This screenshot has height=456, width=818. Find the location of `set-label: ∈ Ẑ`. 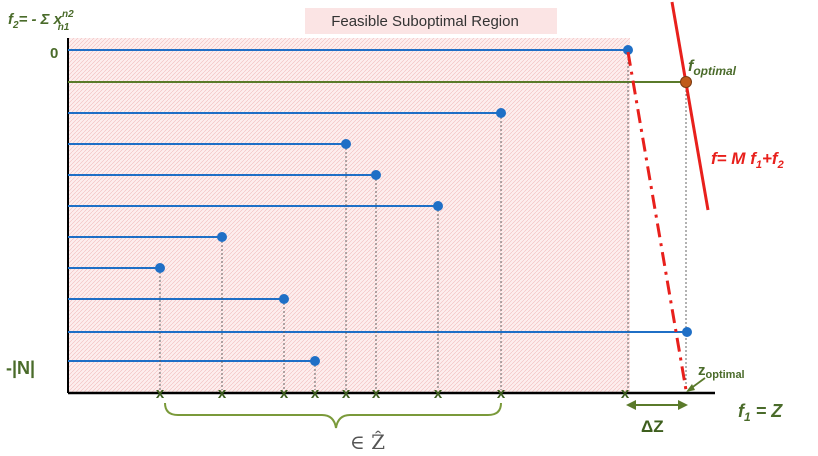

set-label: ∈ Ẑ is located at coordinates (367, 442).